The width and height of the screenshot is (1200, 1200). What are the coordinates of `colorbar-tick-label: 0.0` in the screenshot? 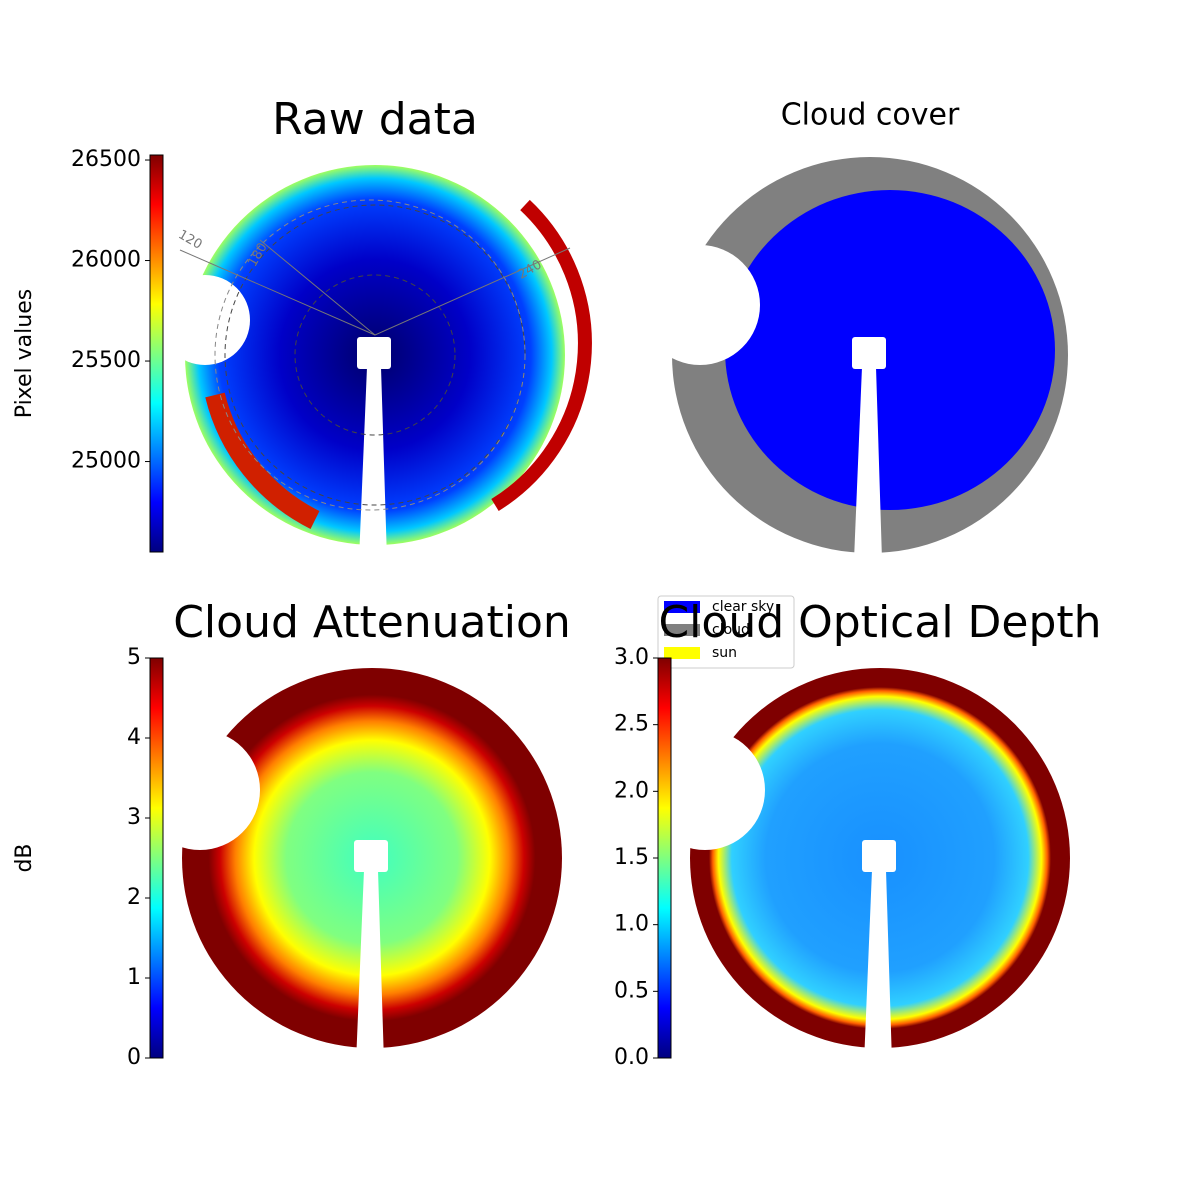 It's located at (631, 1057).